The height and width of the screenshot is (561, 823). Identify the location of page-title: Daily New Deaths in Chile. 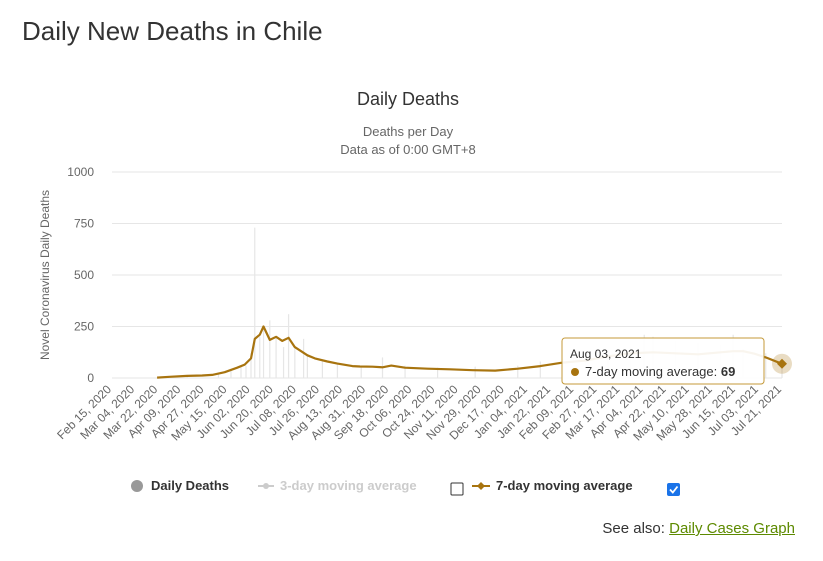
(172, 31).